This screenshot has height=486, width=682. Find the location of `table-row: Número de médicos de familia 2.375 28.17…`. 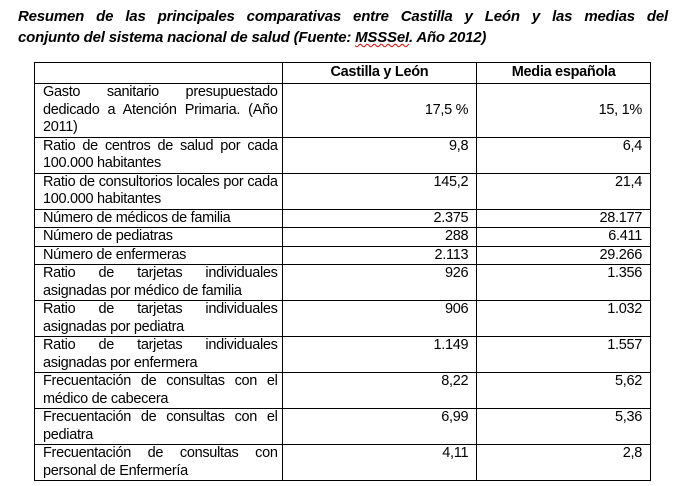

table-row: Número de médicos de familia 2.375 28.17… is located at coordinates (342, 218).